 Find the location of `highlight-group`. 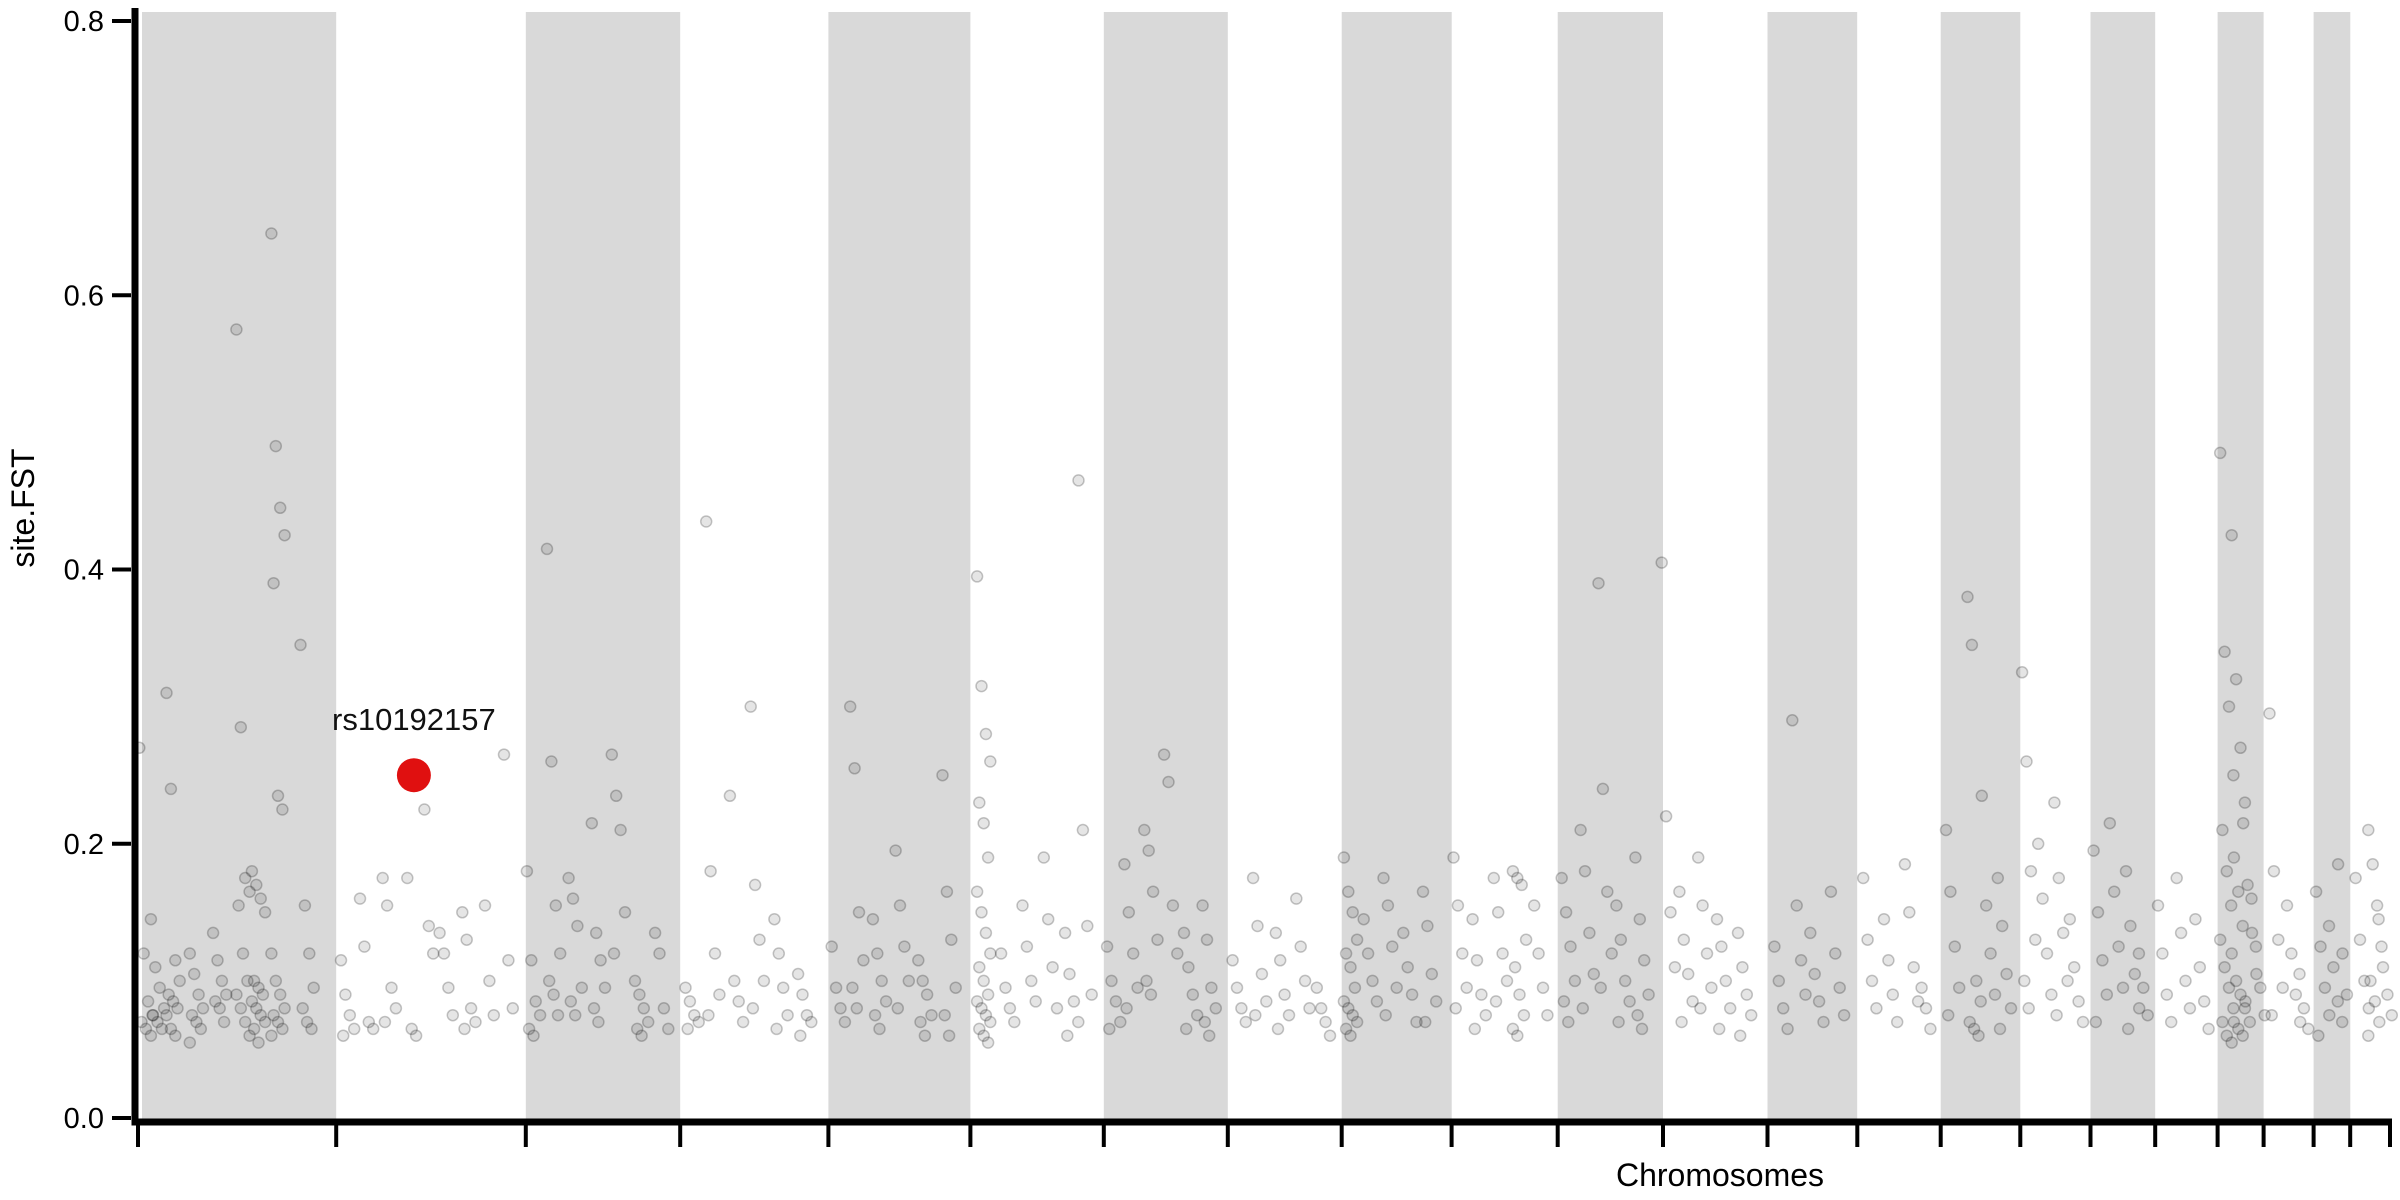

highlight-group is located at coordinates (413, 775).